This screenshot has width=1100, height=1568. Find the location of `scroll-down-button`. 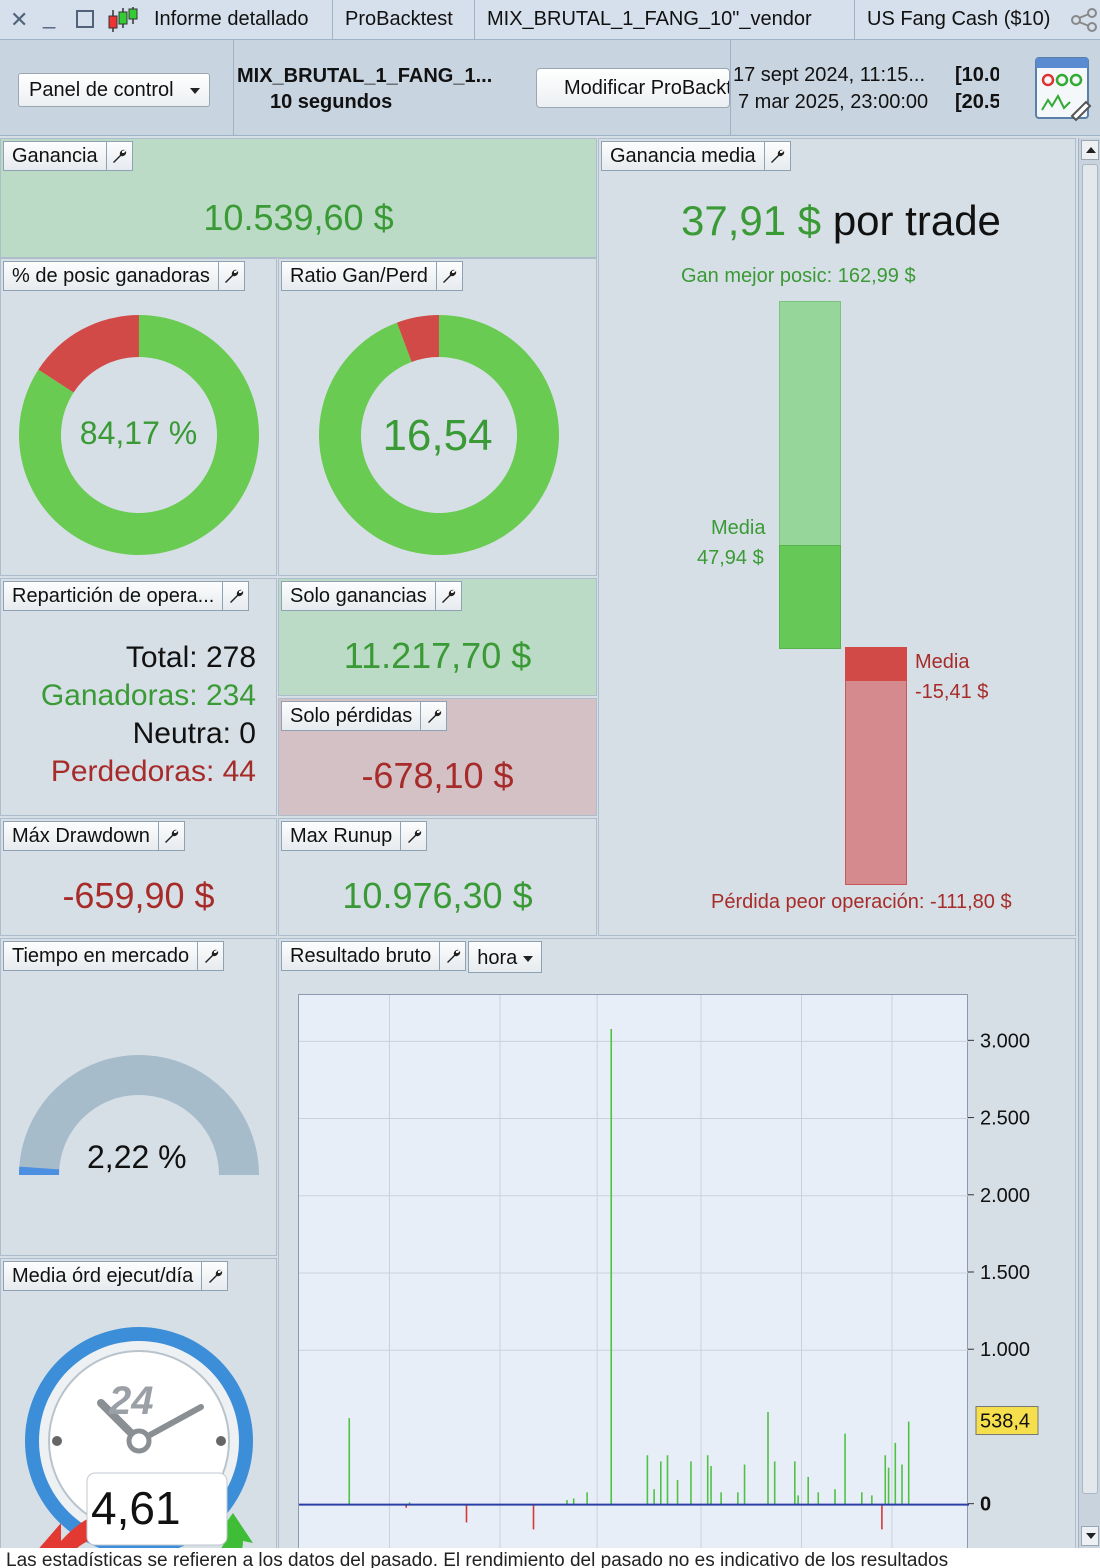

scroll-down-button is located at coordinates (1090, 1536).